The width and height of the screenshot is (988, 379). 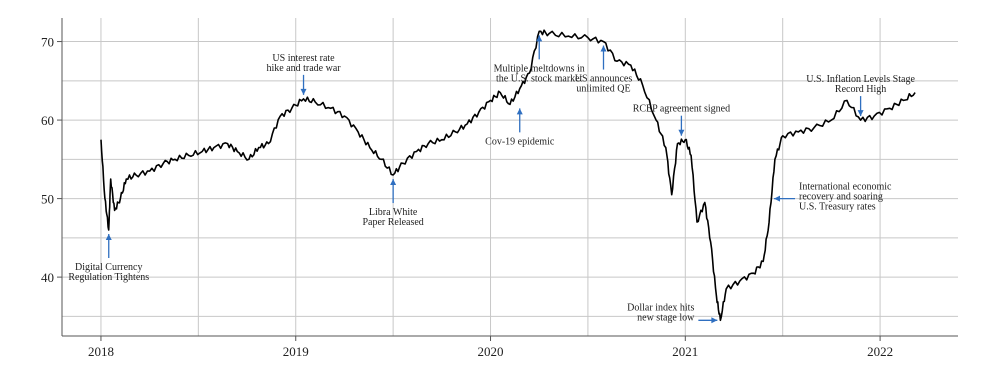 I want to click on annotation-label: Record High, so click(x=860, y=89).